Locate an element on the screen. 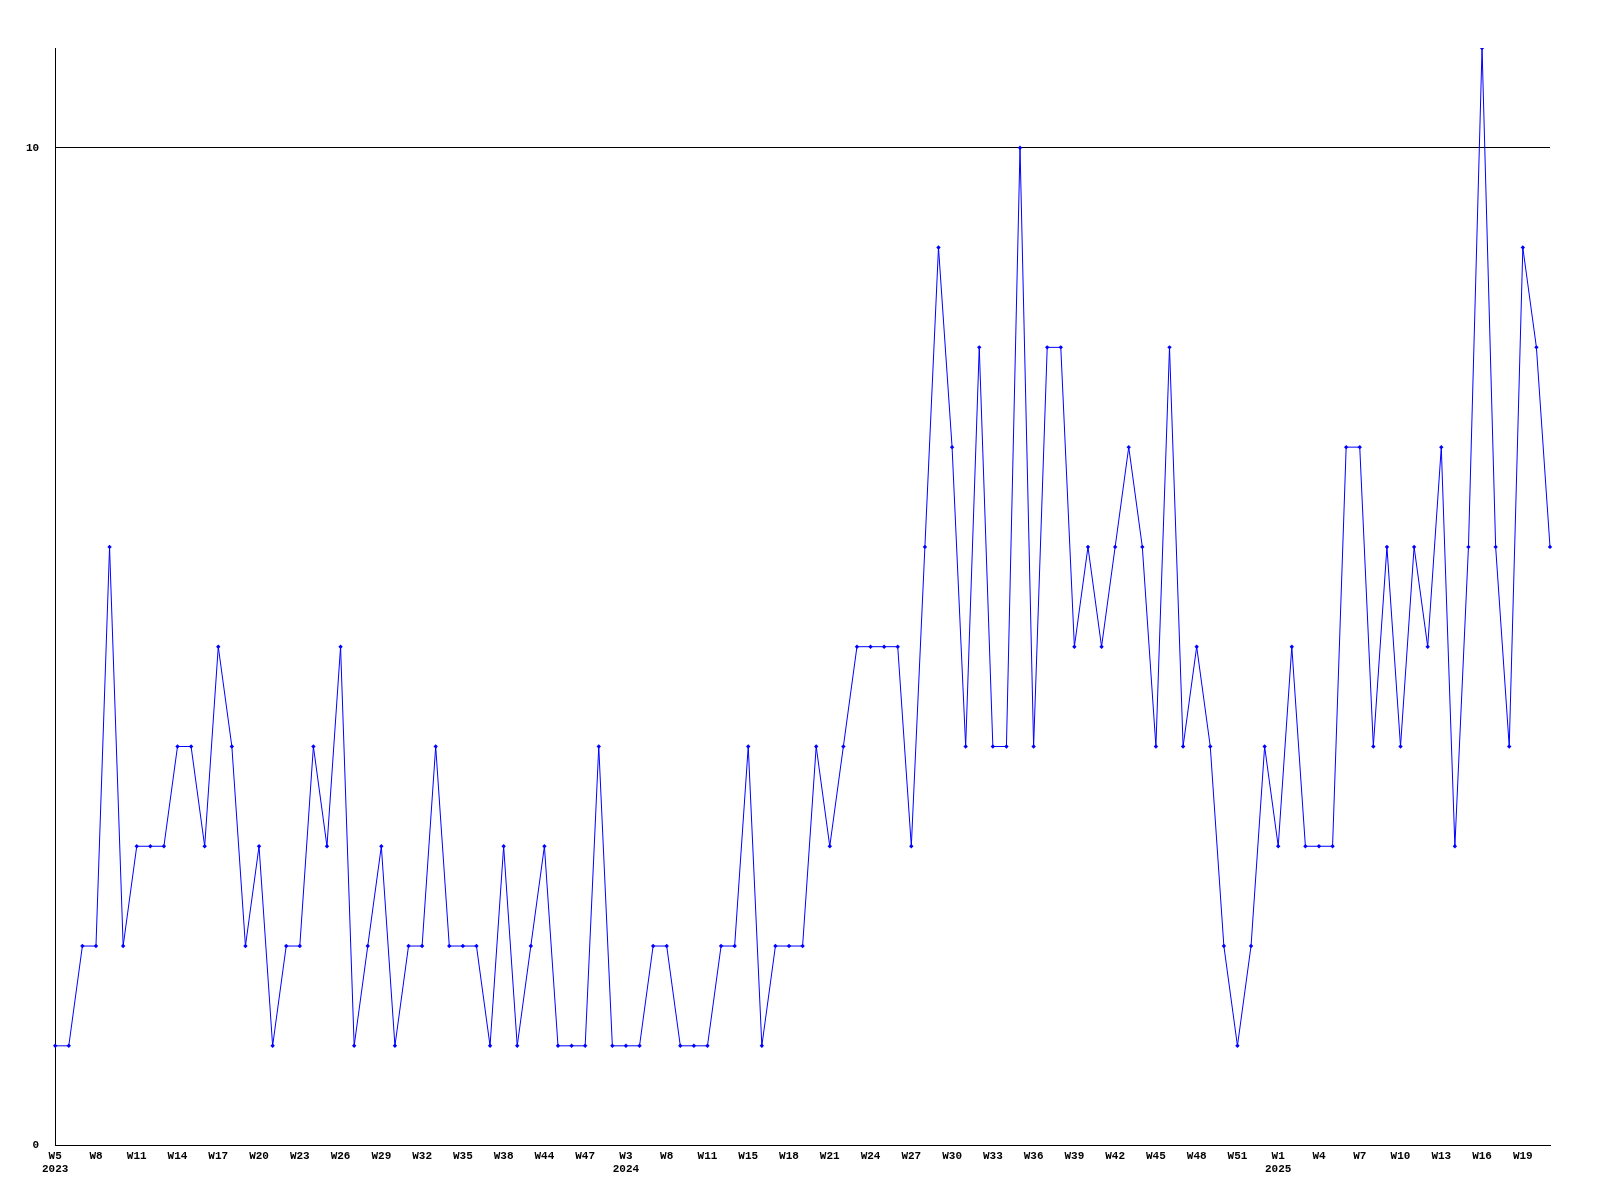 This screenshot has width=1600, height=1200. x-tick-label: W44 is located at coordinates (544, 1155).